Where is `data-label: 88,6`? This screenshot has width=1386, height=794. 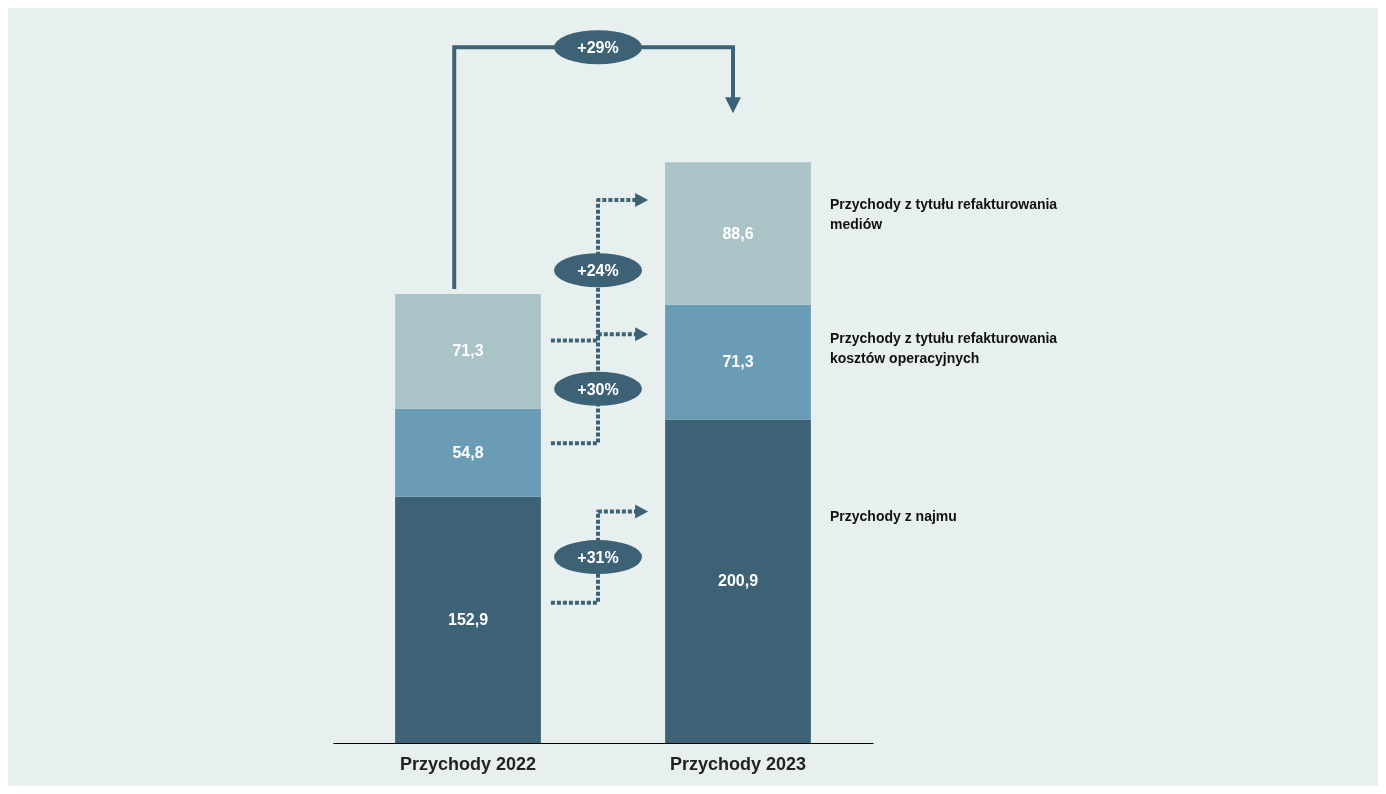 data-label: 88,6 is located at coordinates (738, 233).